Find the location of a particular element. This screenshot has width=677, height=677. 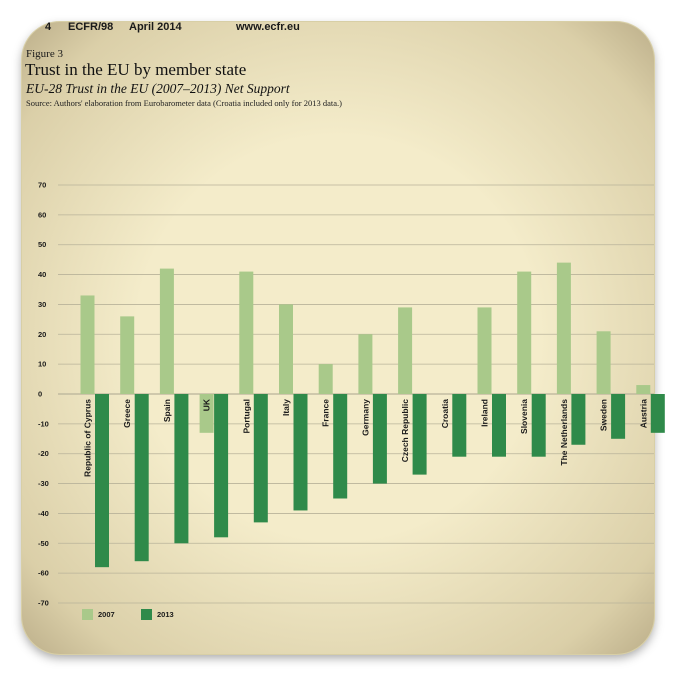

legend-label-2007: 2007 is located at coordinates (106, 614).